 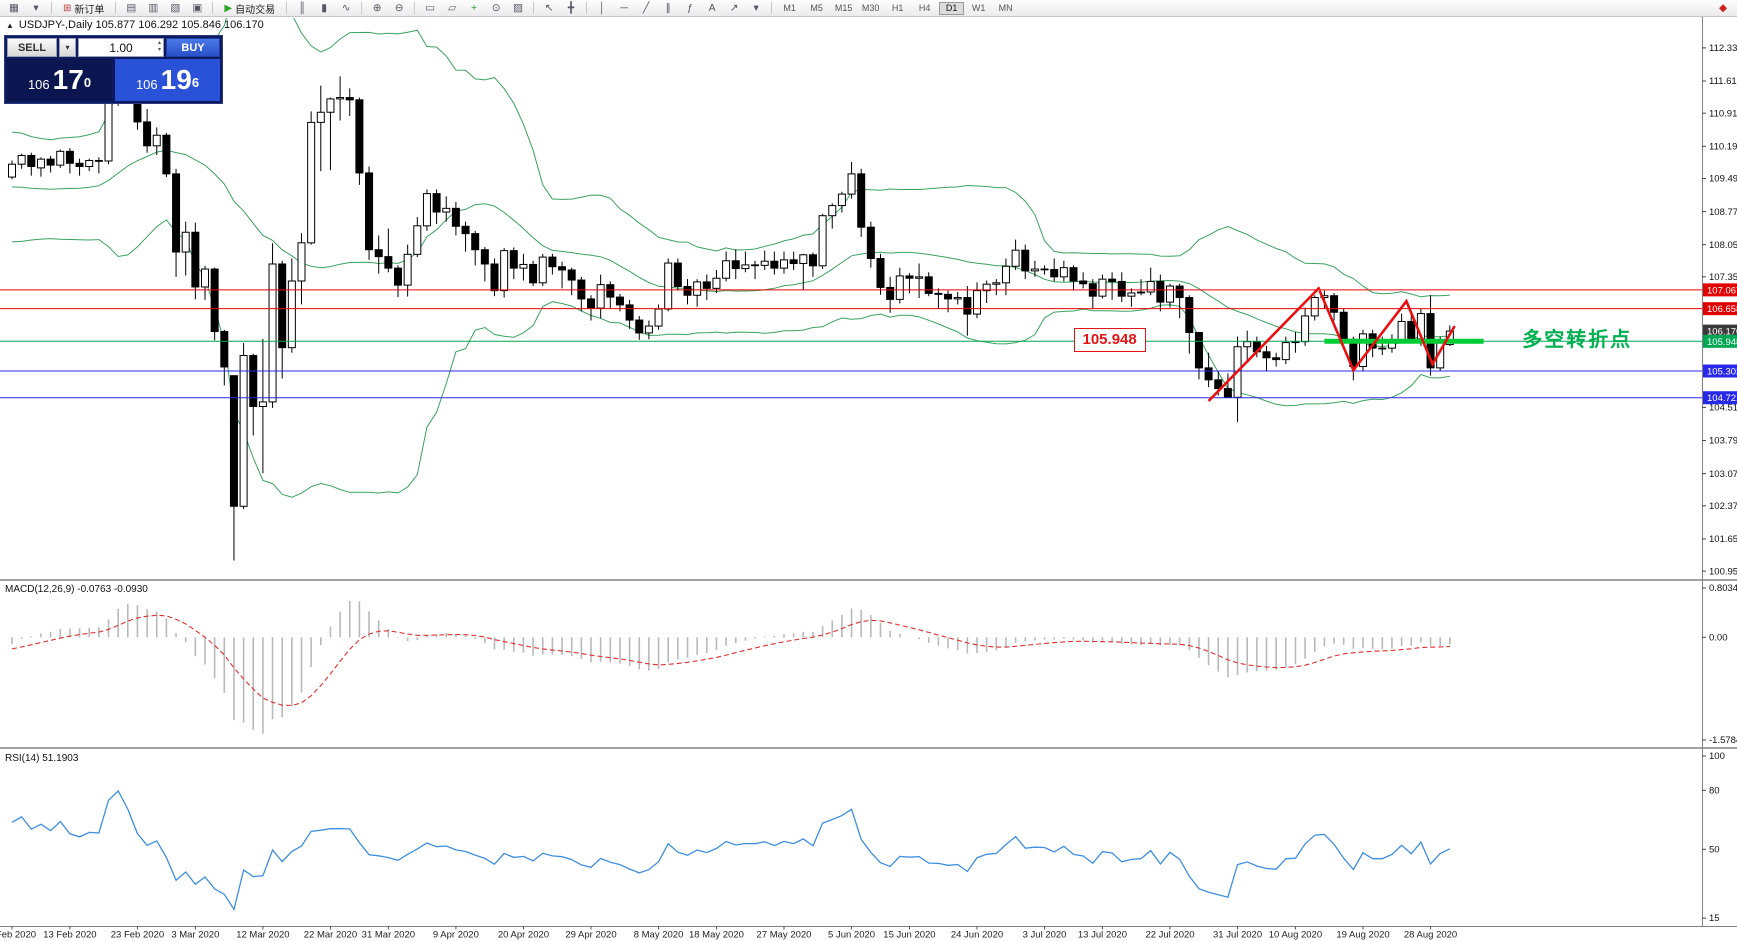 I want to click on svg-text: 15 Jun 2020, so click(x=909, y=935).